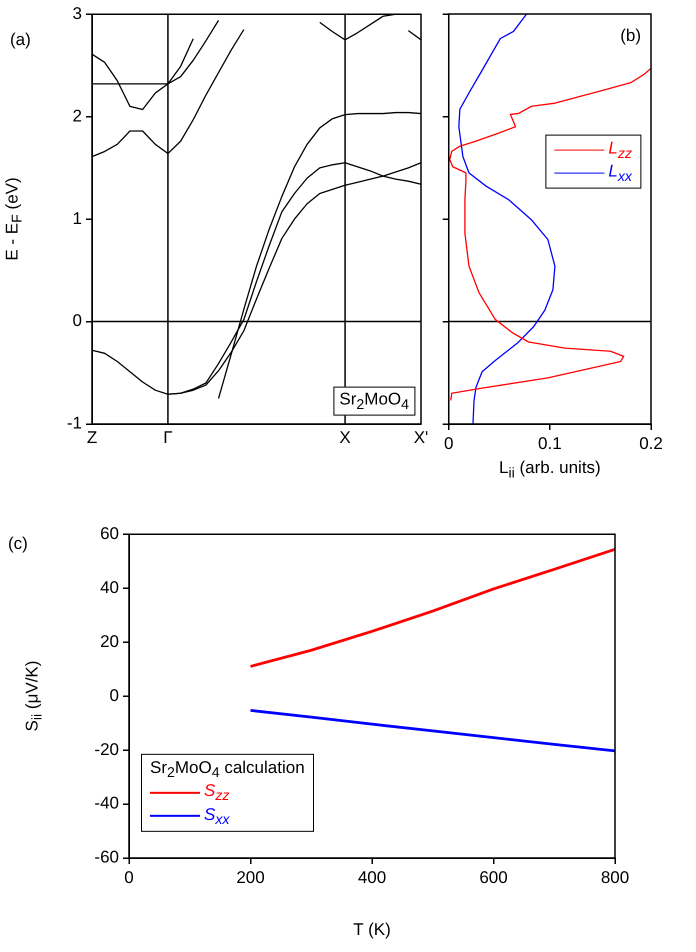  Describe the element at coordinates (374, 401) in the screenshot. I see `annotation: Sr$_{2}$MoO$_{4}$` at that location.